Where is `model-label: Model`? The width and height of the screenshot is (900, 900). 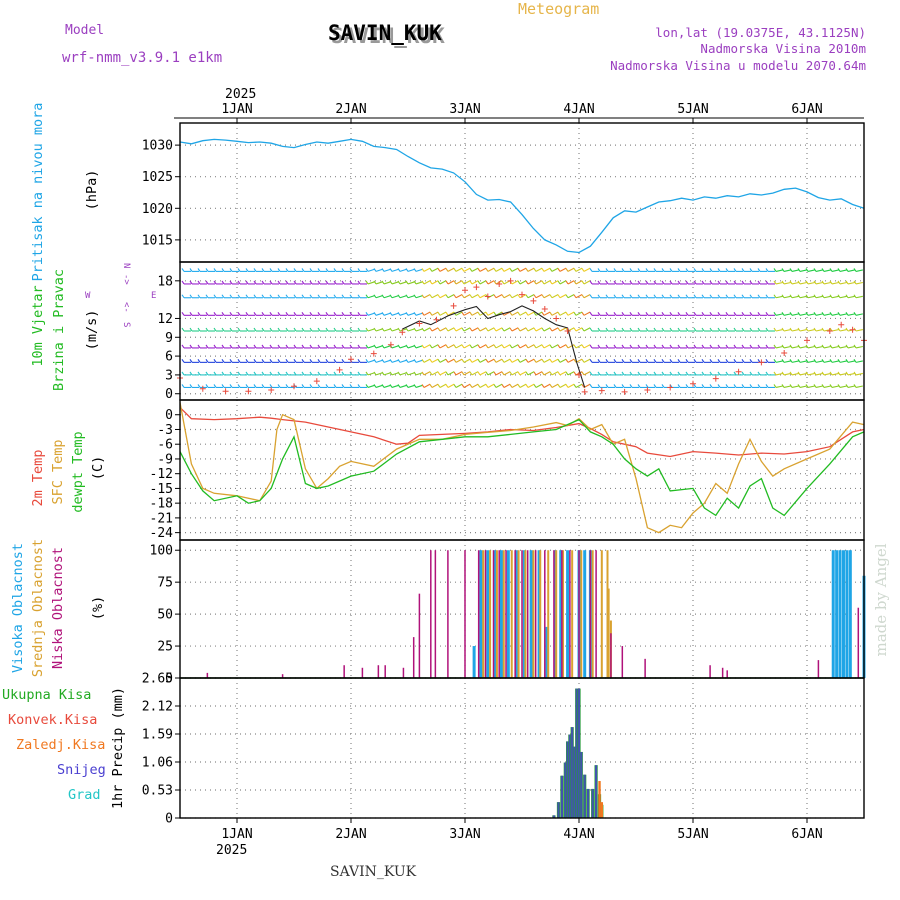 model-label: Model is located at coordinates (84, 30).